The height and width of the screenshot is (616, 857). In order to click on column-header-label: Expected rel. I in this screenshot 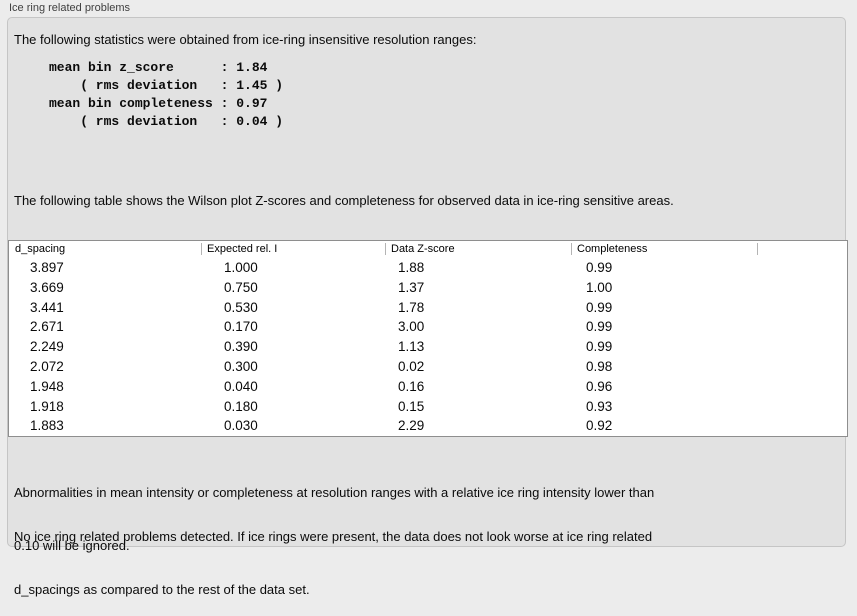, I will do `click(242, 249)`.